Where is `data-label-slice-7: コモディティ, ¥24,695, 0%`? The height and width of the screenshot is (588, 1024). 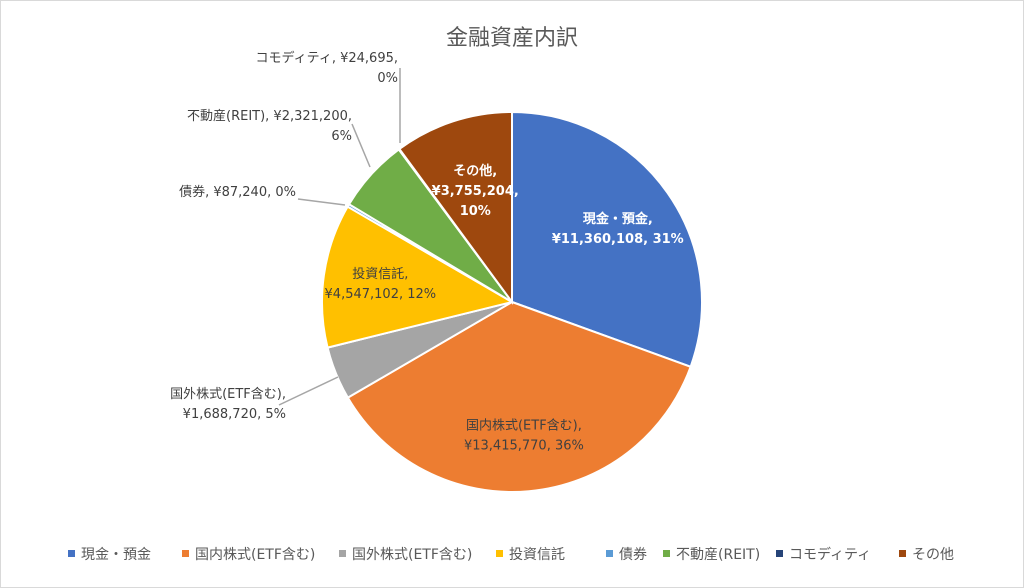 data-label-slice-7: コモディティ, ¥24,695, 0% is located at coordinates (327, 68).